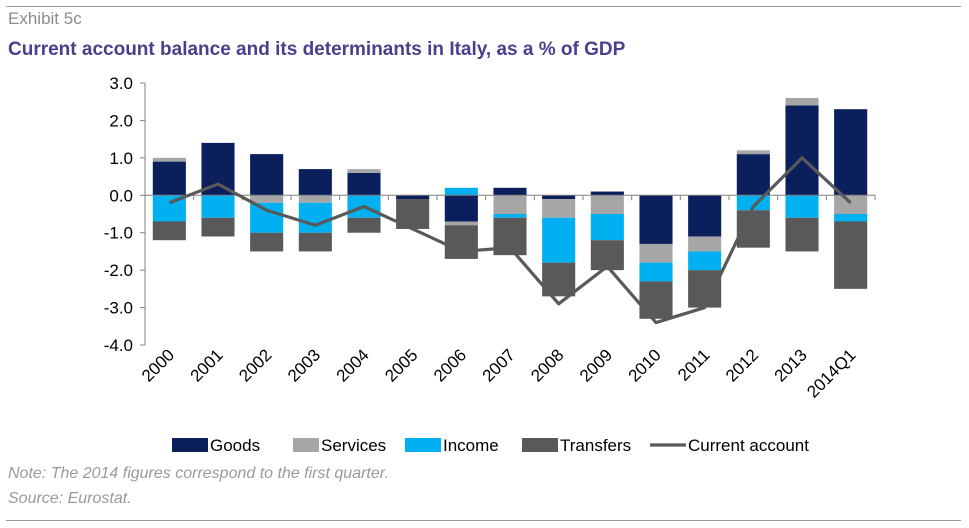 The height and width of the screenshot is (528, 969). I want to click on bar-goods-2005, so click(413, 197).